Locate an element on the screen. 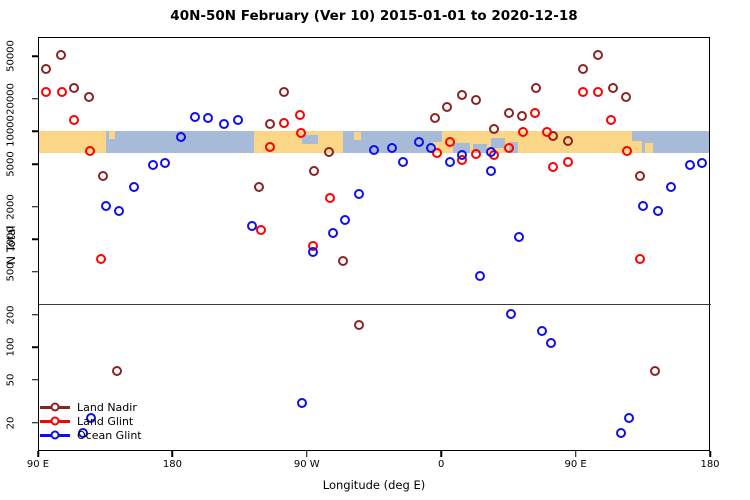 The image size is (750, 500). x-tick-label: 90 W is located at coordinates (306, 464).